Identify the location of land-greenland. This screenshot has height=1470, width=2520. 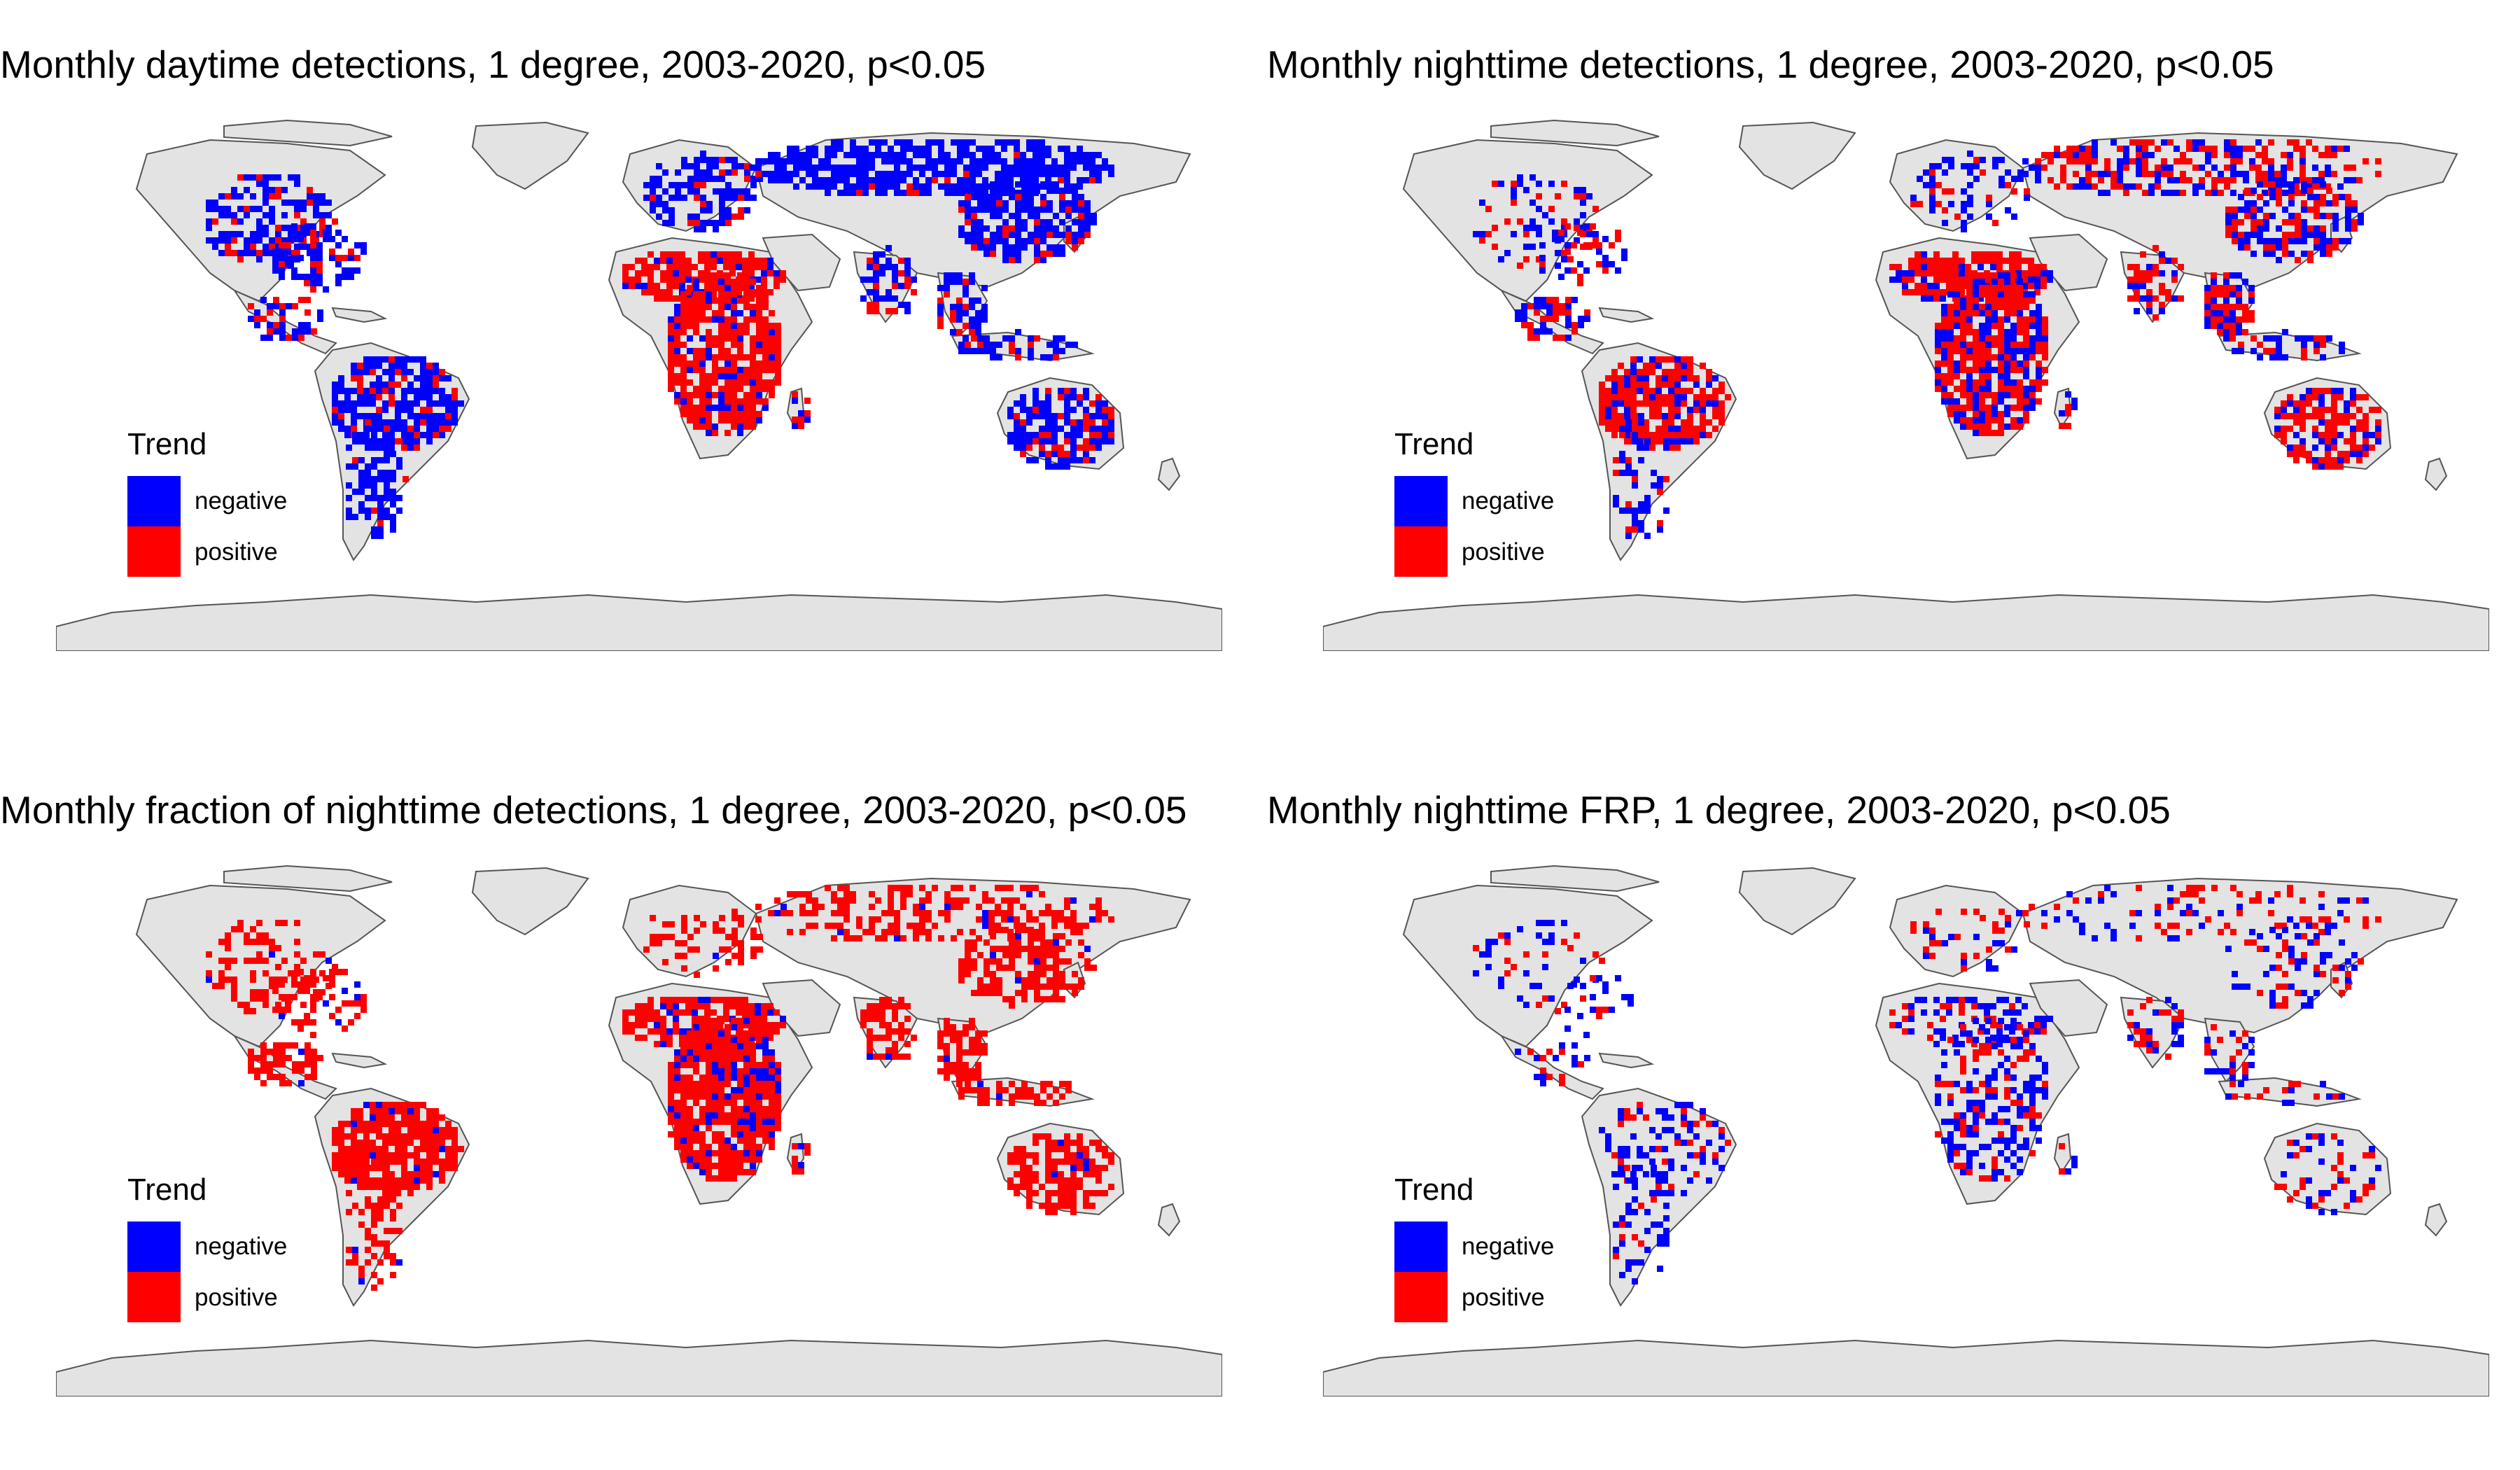
(1797, 155).